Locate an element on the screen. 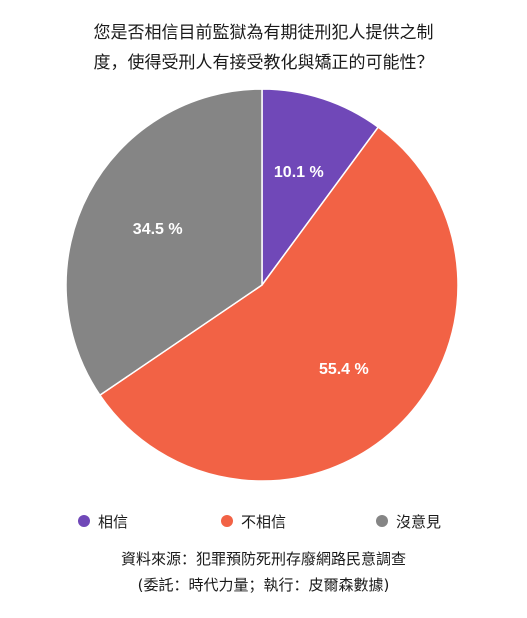  legend-item-disagree: 不相信 is located at coordinates (253, 521).